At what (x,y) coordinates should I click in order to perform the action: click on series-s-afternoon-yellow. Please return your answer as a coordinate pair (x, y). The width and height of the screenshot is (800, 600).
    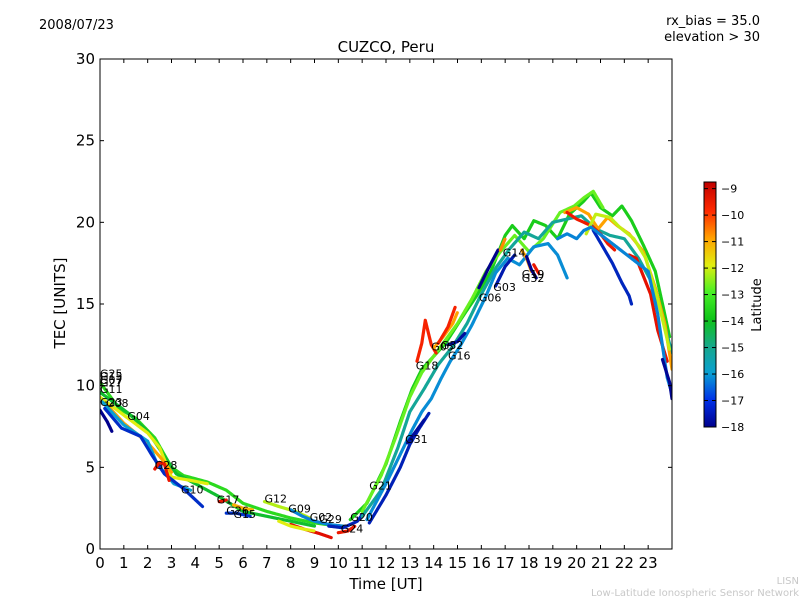
    Looking at the image, I should click on (628, 282).